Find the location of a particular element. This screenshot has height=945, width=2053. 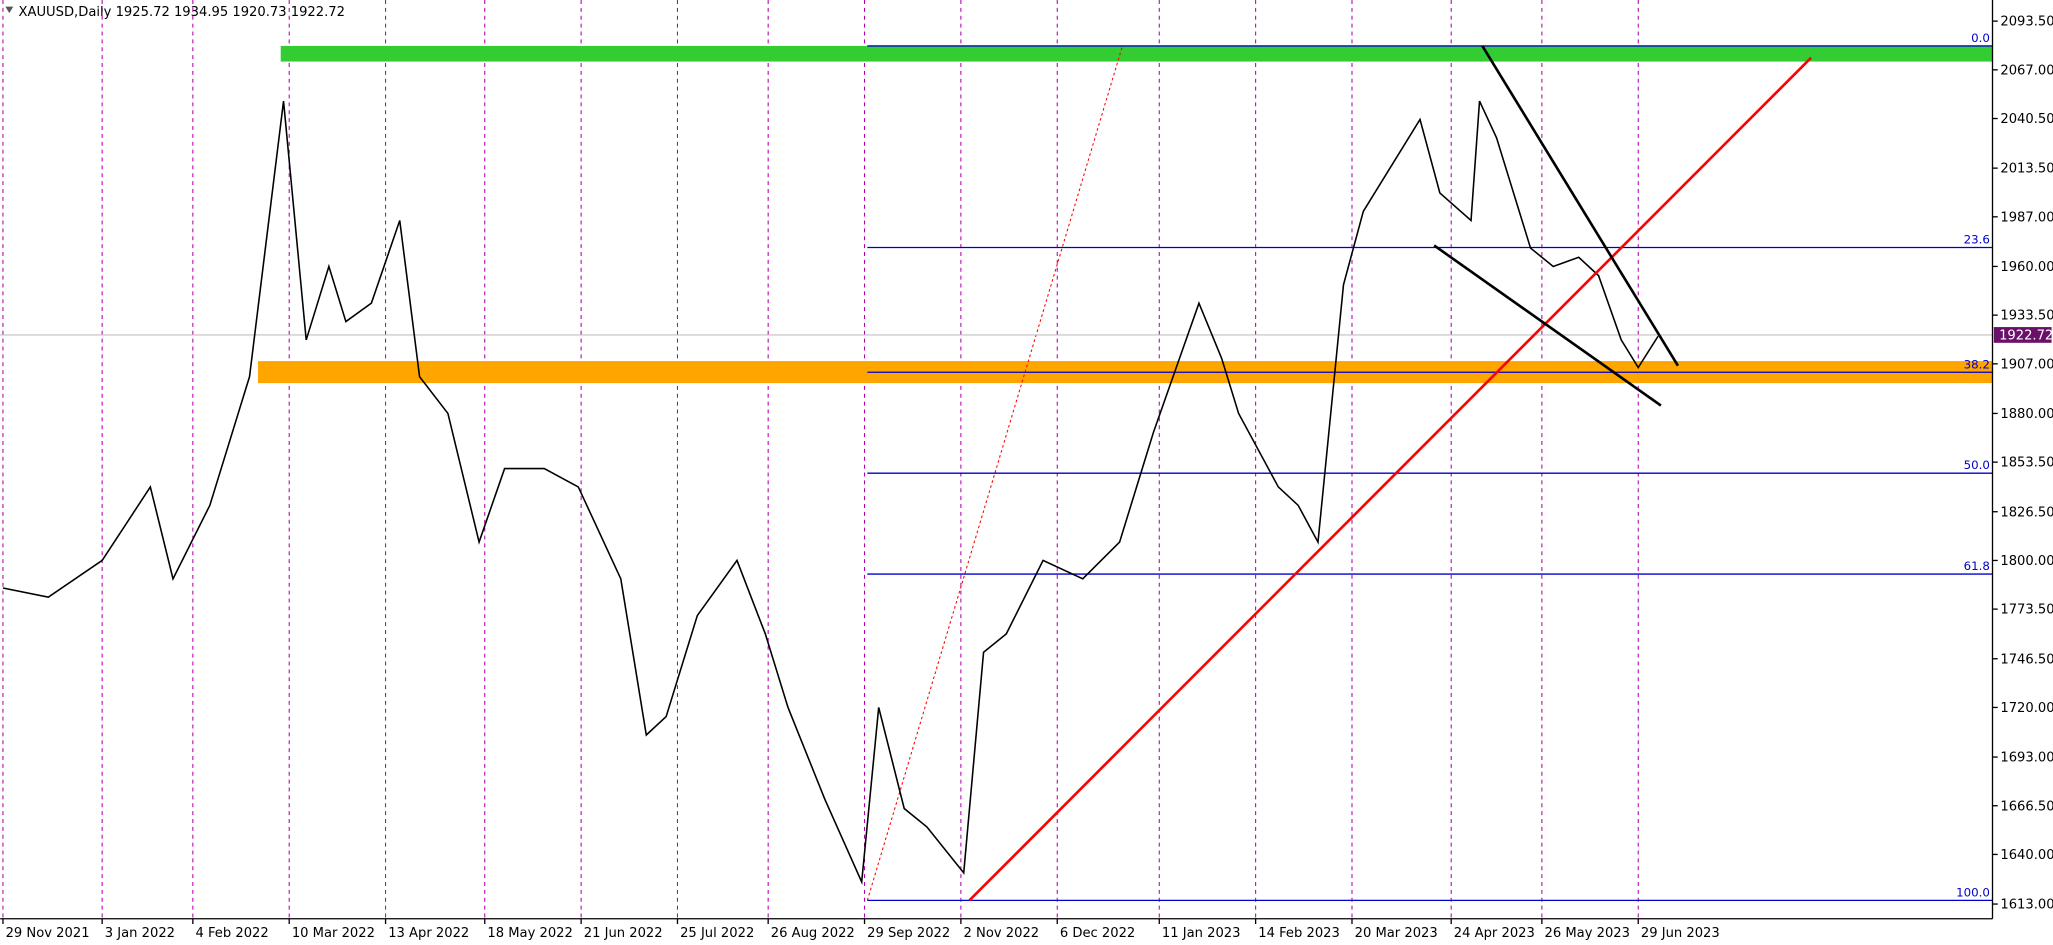

y-tick-label: 1987.00 is located at coordinates (2026, 217).